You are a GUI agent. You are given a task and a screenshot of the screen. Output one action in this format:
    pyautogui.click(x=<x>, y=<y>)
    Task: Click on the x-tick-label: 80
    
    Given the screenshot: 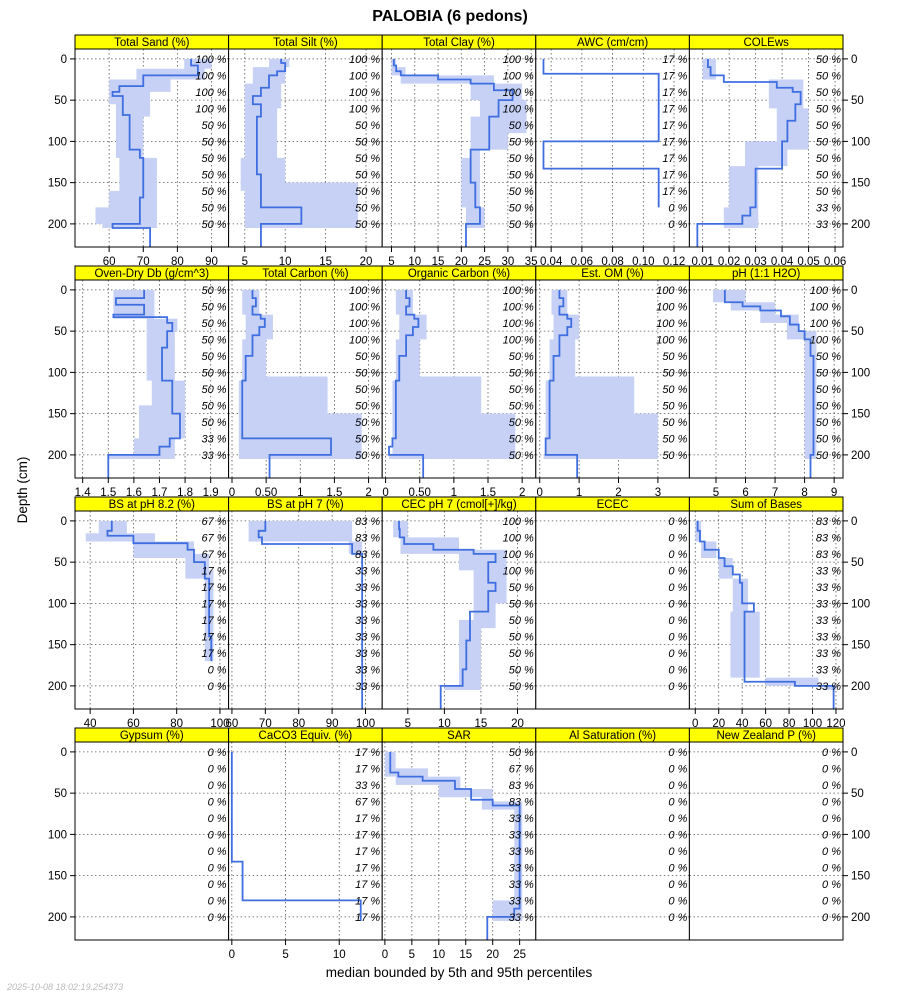 What is the action you would take?
    pyautogui.click(x=789, y=724)
    